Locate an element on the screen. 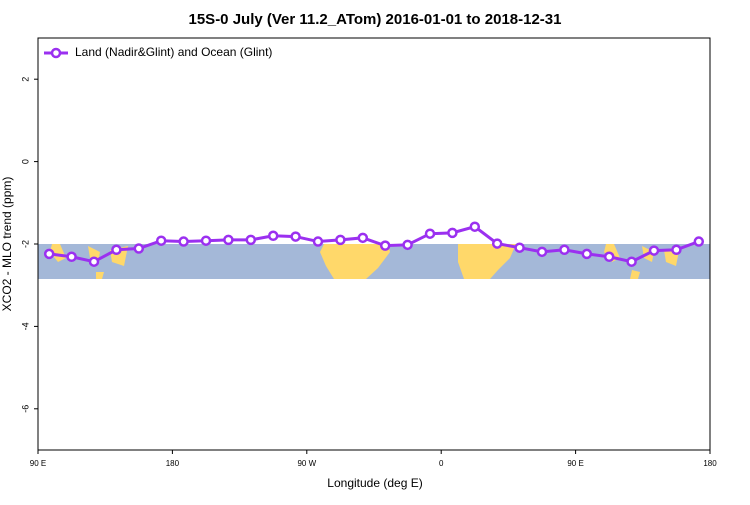 This screenshot has width=750, height=505. x-axis-label: Longitude (deg E) is located at coordinates (374, 483).